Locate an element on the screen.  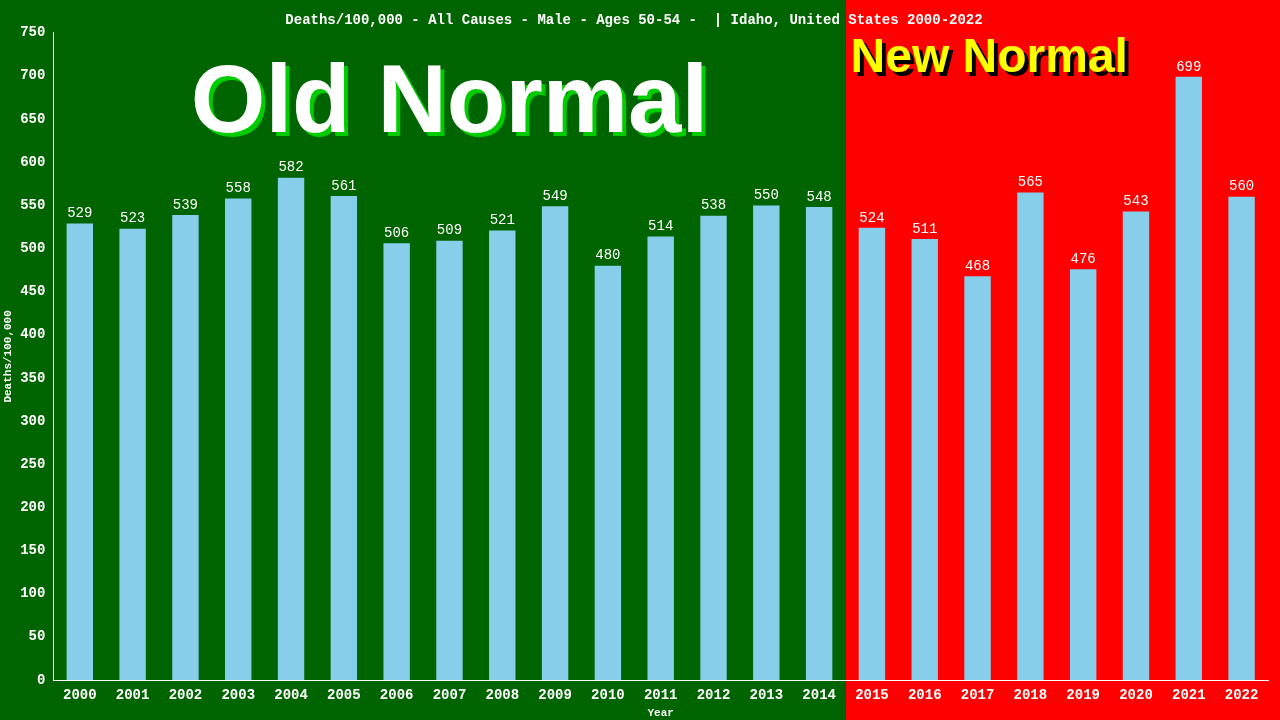
data-label: 468 is located at coordinates (977, 265).